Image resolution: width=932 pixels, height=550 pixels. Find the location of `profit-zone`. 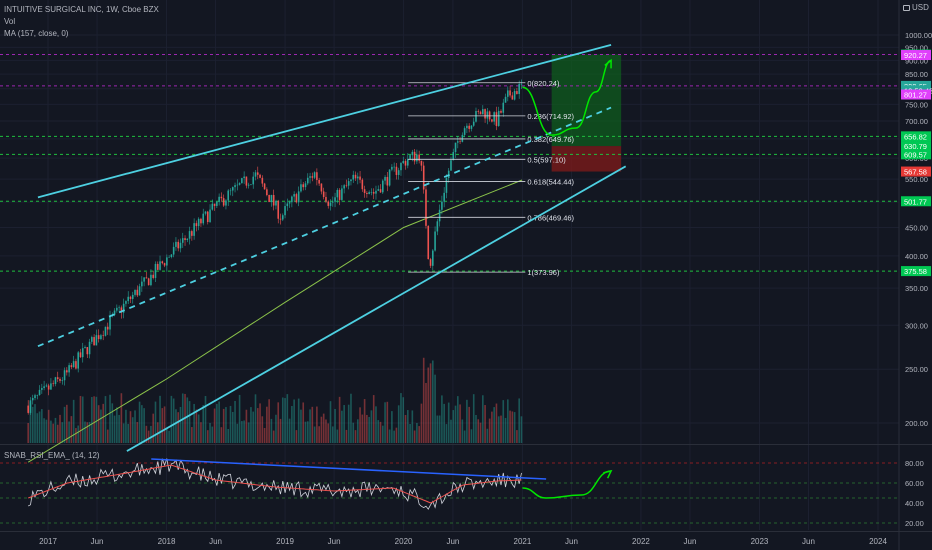

profit-zone is located at coordinates (586, 100).